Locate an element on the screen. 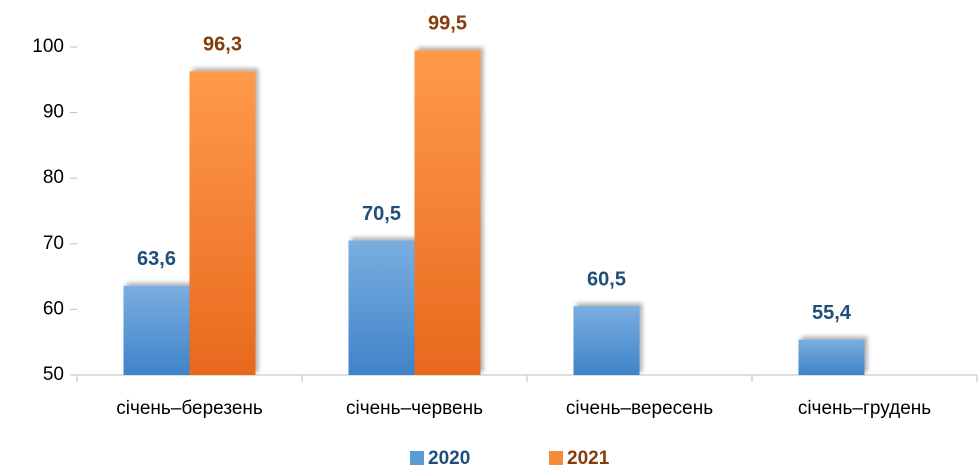 This screenshot has height=468, width=978. x-tick-label: січень–грудень is located at coordinates (864, 408).